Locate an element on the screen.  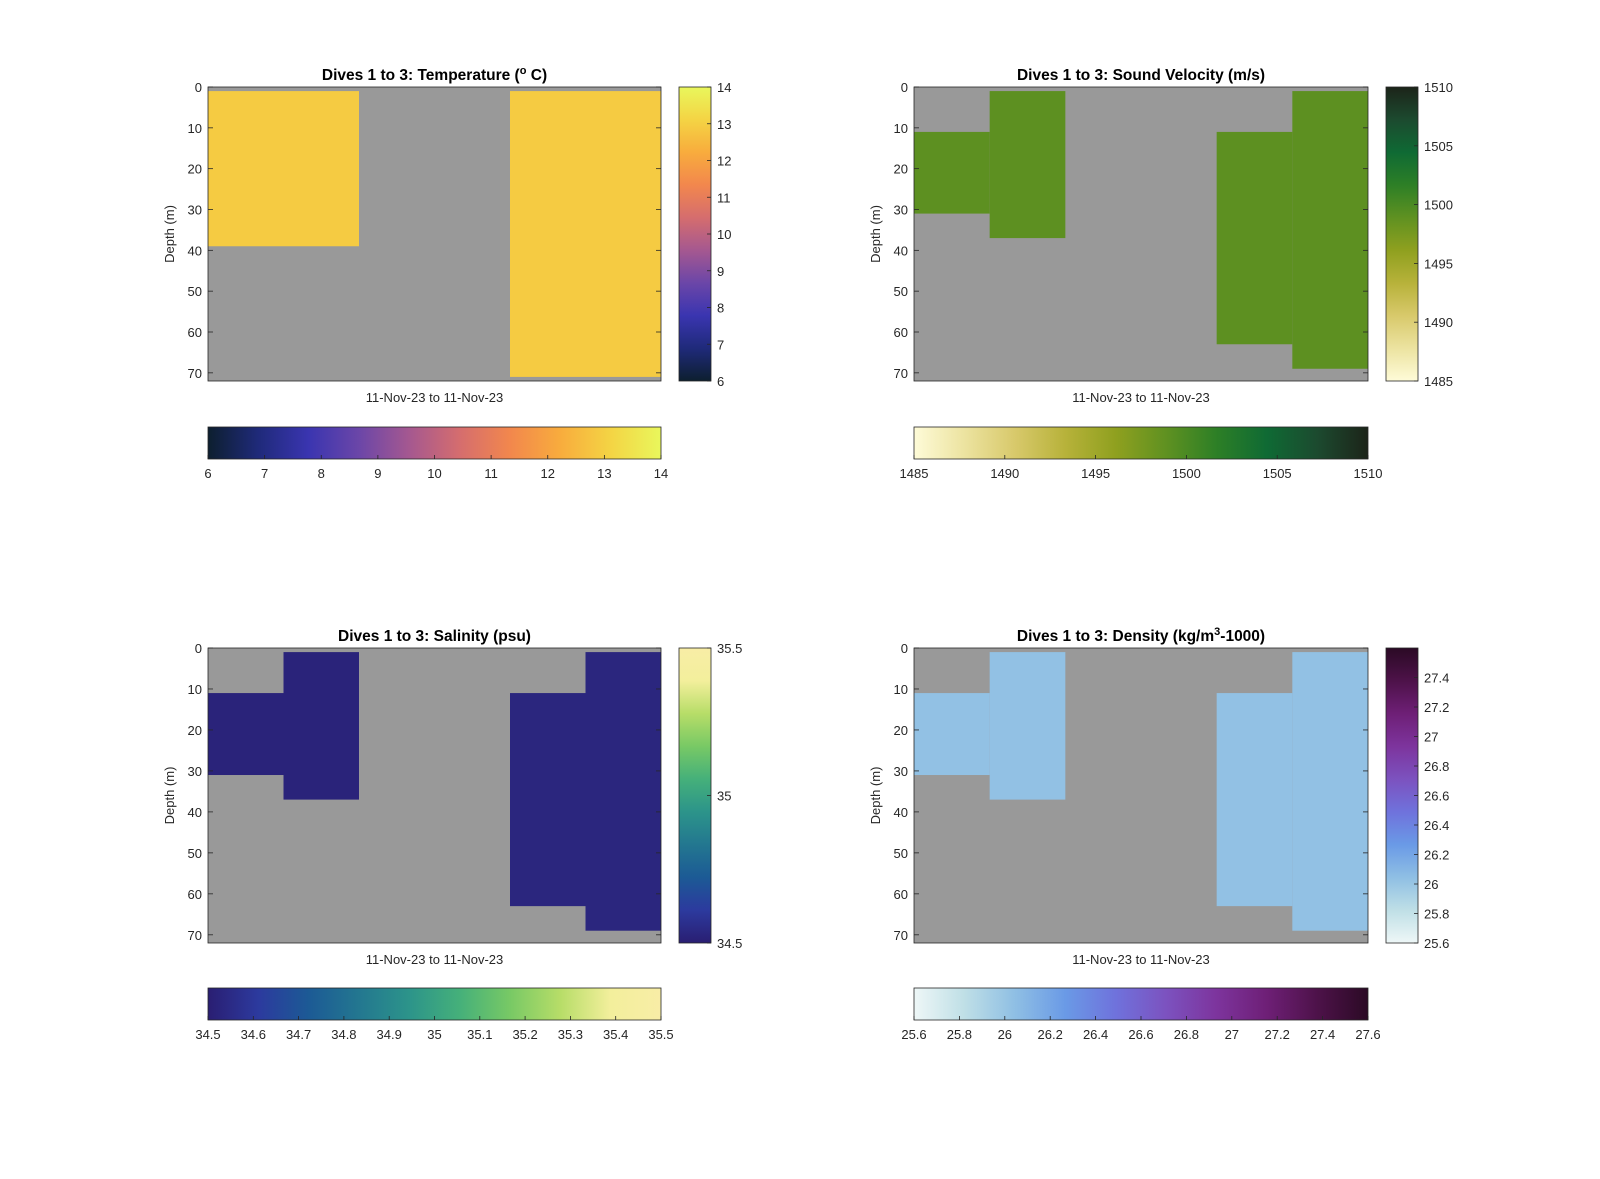
hbar-tick-label: 13 is located at coordinates (604, 473).